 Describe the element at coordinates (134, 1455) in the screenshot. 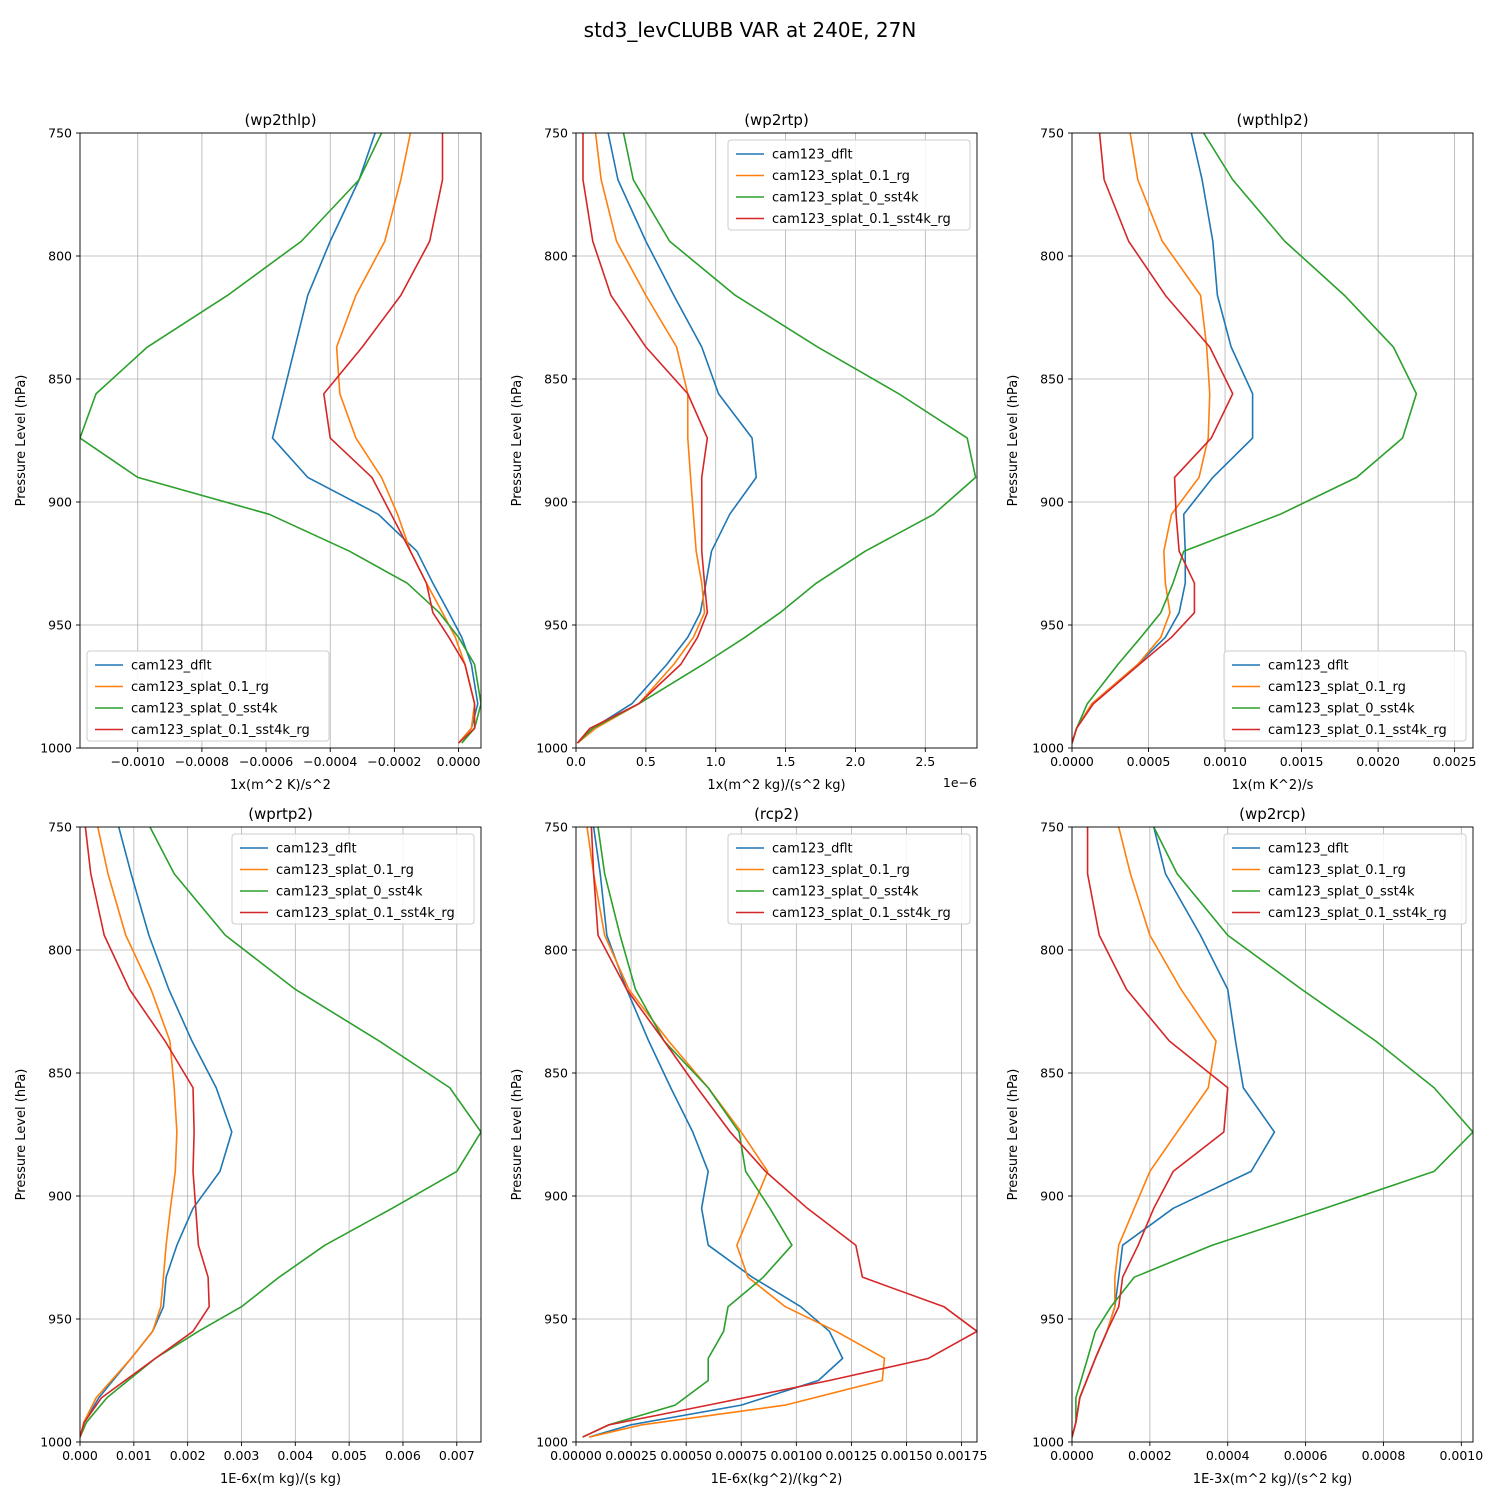

I see `x-tick-label: 0.001` at that location.